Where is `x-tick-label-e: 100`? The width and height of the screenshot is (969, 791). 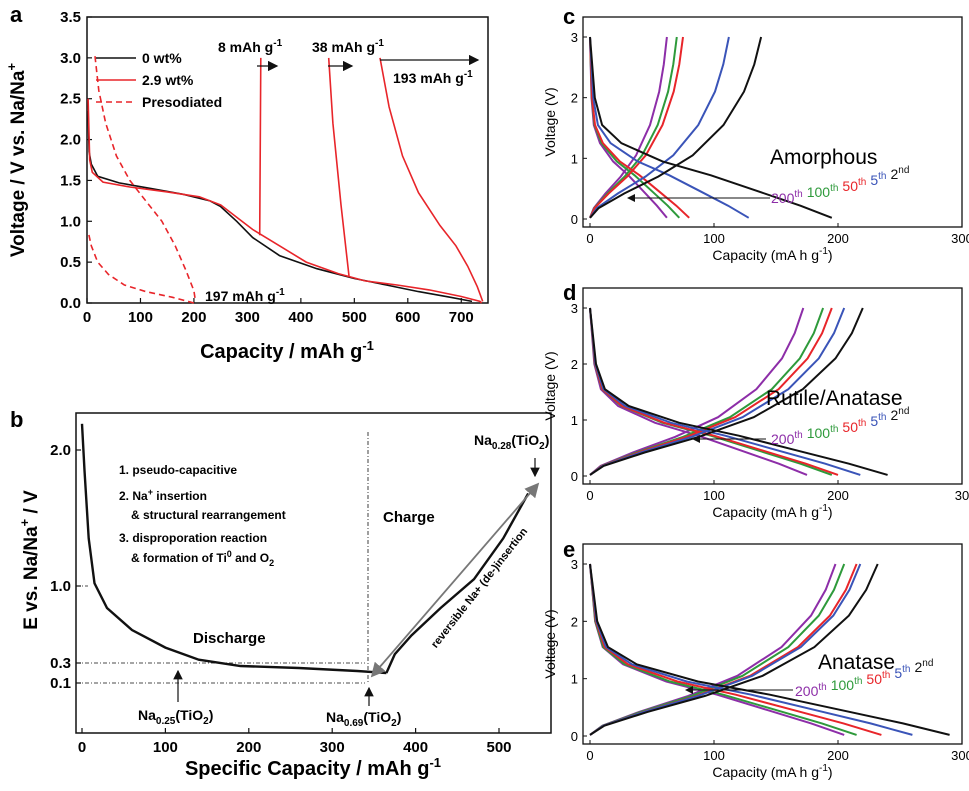
x-tick-label-e: 100 is located at coordinates (714, 755).